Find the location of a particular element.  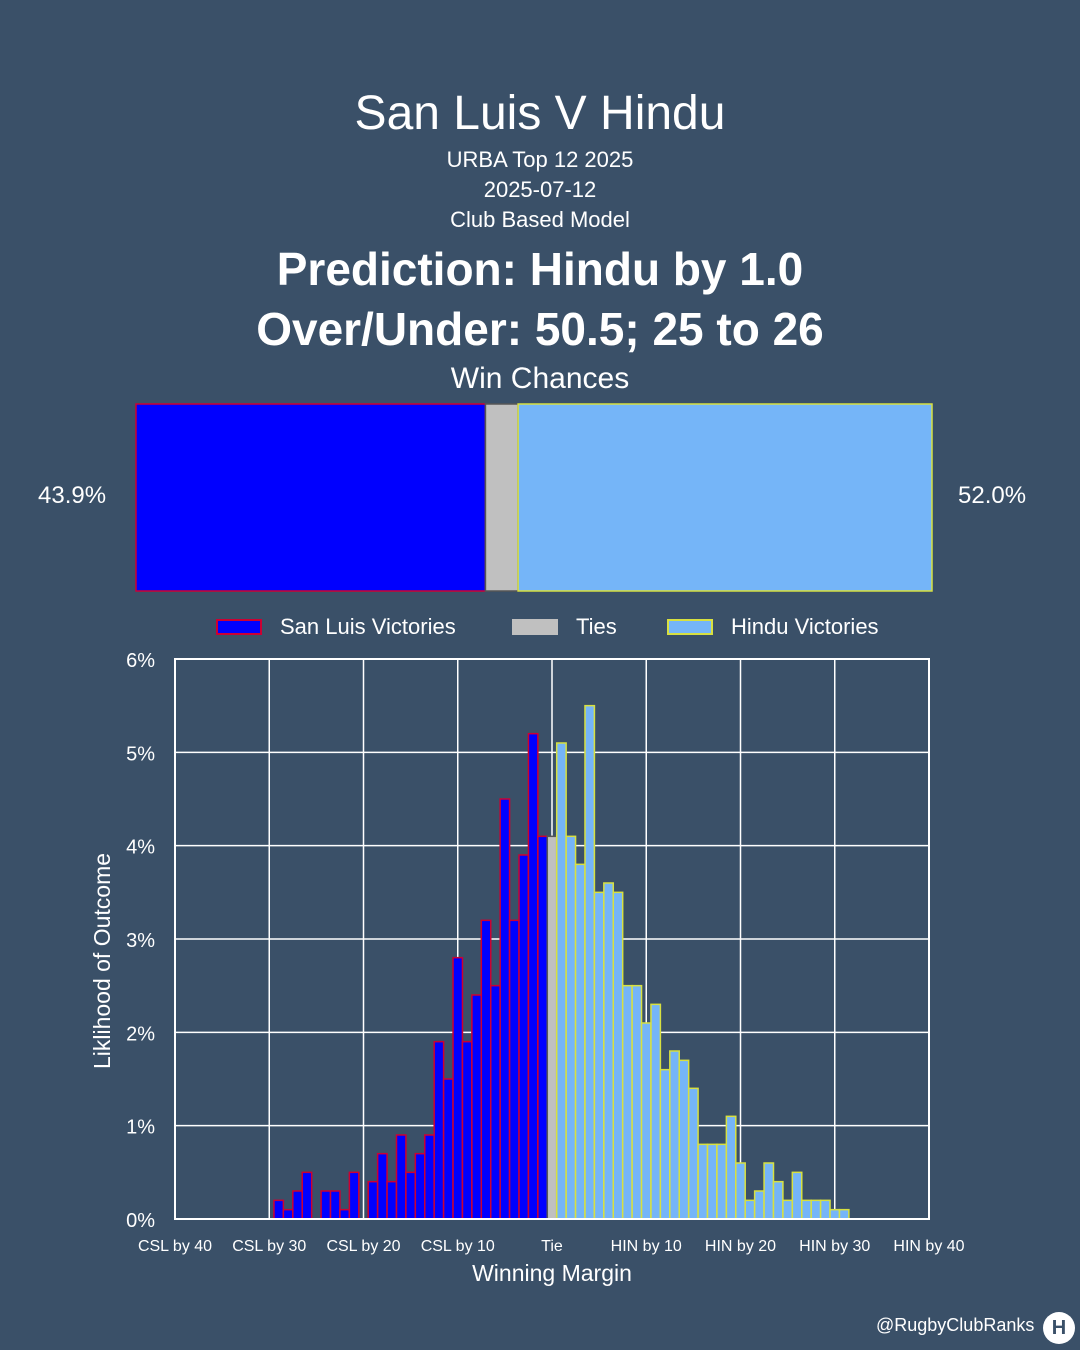

win-chance-away-segment is located at coordinates (725, 497).